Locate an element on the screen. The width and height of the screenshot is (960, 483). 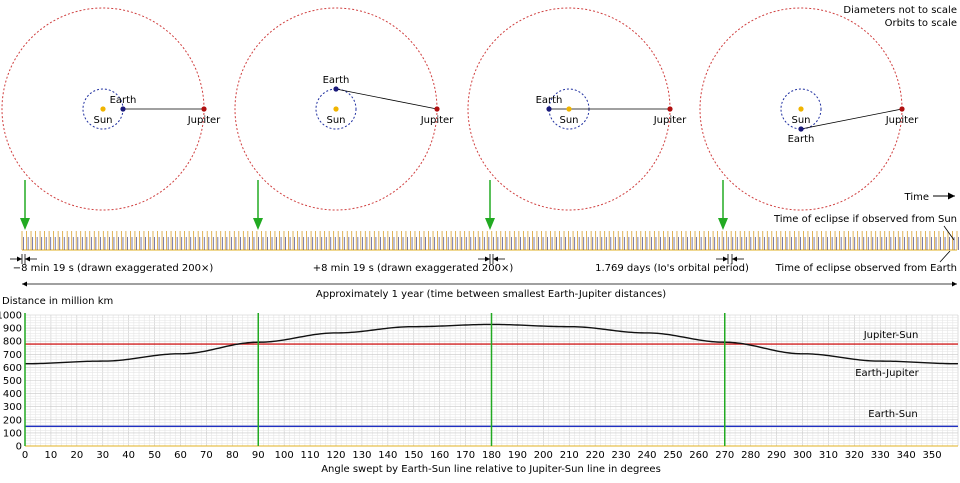
x-tick-label: 300 is located at coordinates (802, 455).